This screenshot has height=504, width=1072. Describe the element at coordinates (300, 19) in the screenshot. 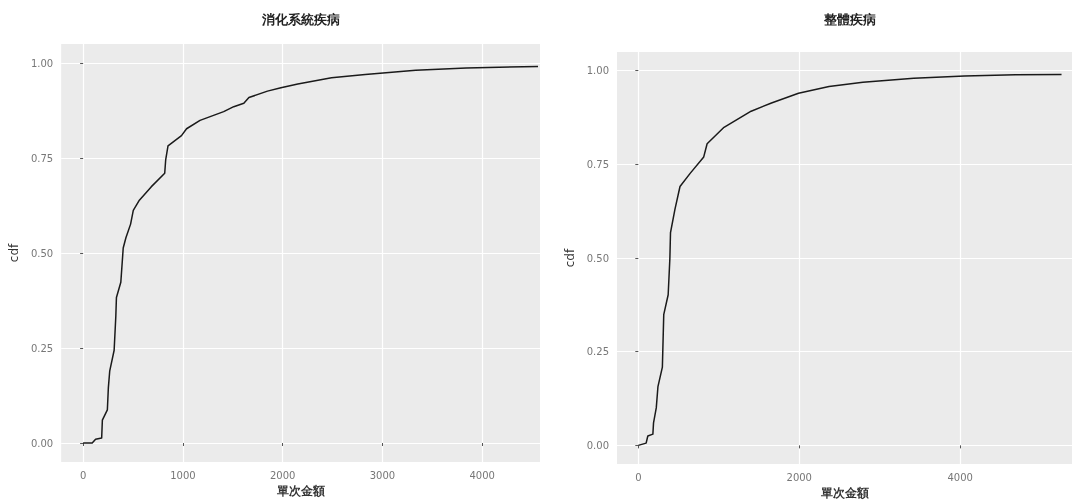

I see `chart-title: 消化系統疾病` at that location.